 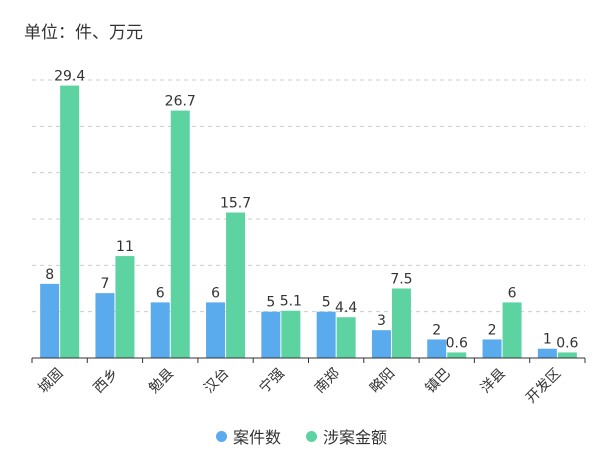 I want to click on legend-marker-case-count, so click(x=221, y=436).